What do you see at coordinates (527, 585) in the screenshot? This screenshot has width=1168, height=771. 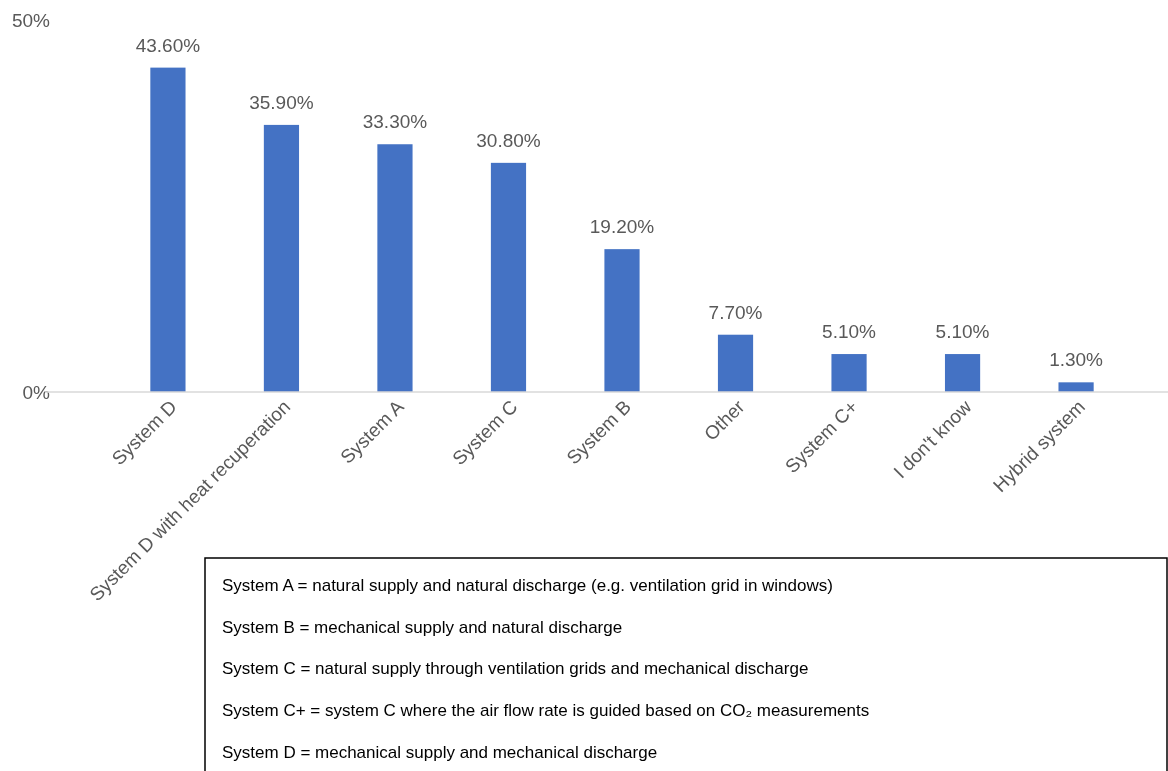 I see `text: System A = natural supply and natural discharge (e.g. ventilation grid in windows)` at bounding box center [527, 585].